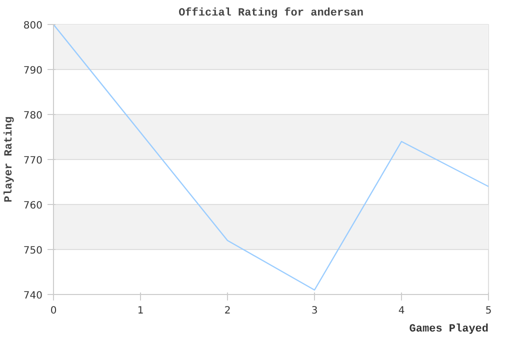 The height and width of the screenshot is (340, 510). I want to click on x-tick-label: 1, so click(140, 311).